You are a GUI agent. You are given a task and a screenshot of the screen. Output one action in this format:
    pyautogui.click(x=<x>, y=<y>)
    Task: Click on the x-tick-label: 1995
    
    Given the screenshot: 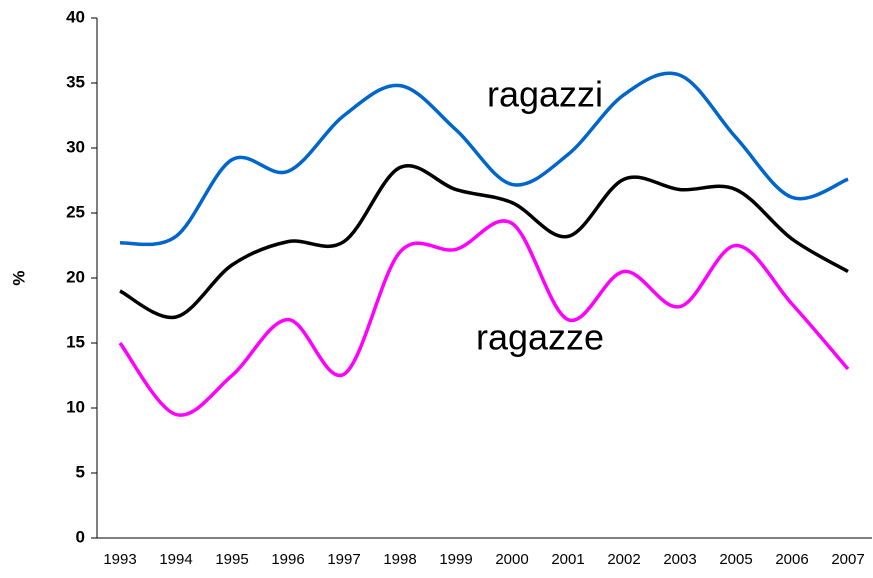 What is the action you would take?
    pyautogui.click(x=231, y=559)
    